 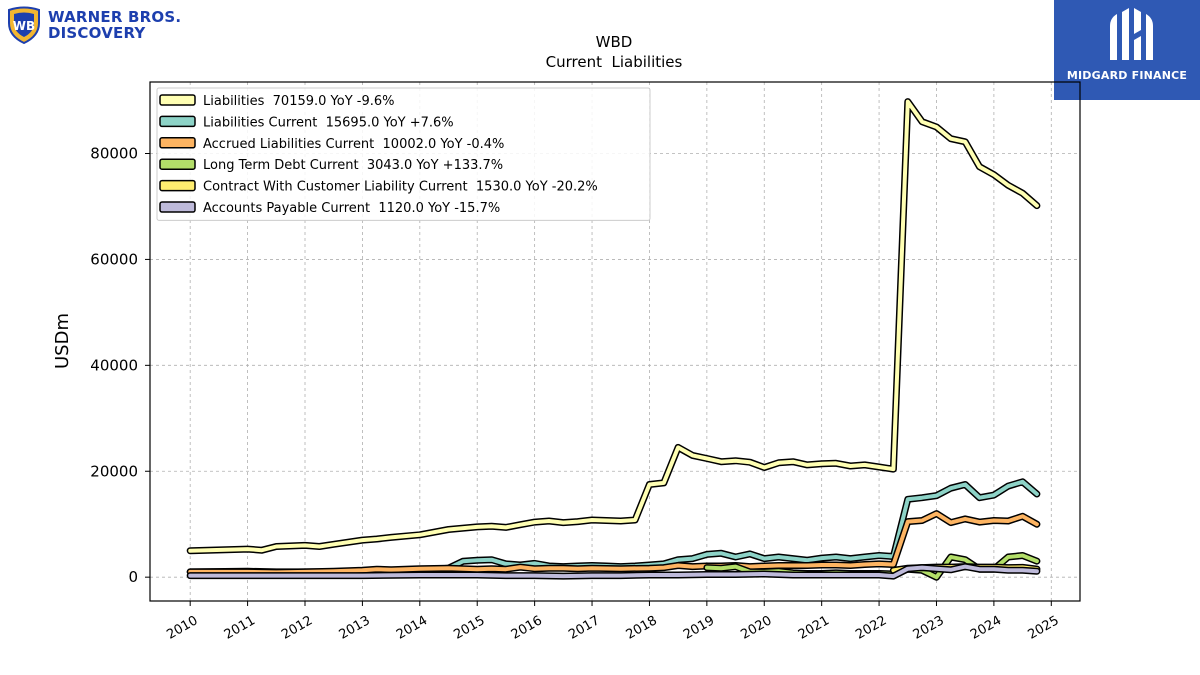 What do you see at coordinates (929, 628) in the screenshot?
I see `x-tick-label: 2023` at bounding box center [929, 628].